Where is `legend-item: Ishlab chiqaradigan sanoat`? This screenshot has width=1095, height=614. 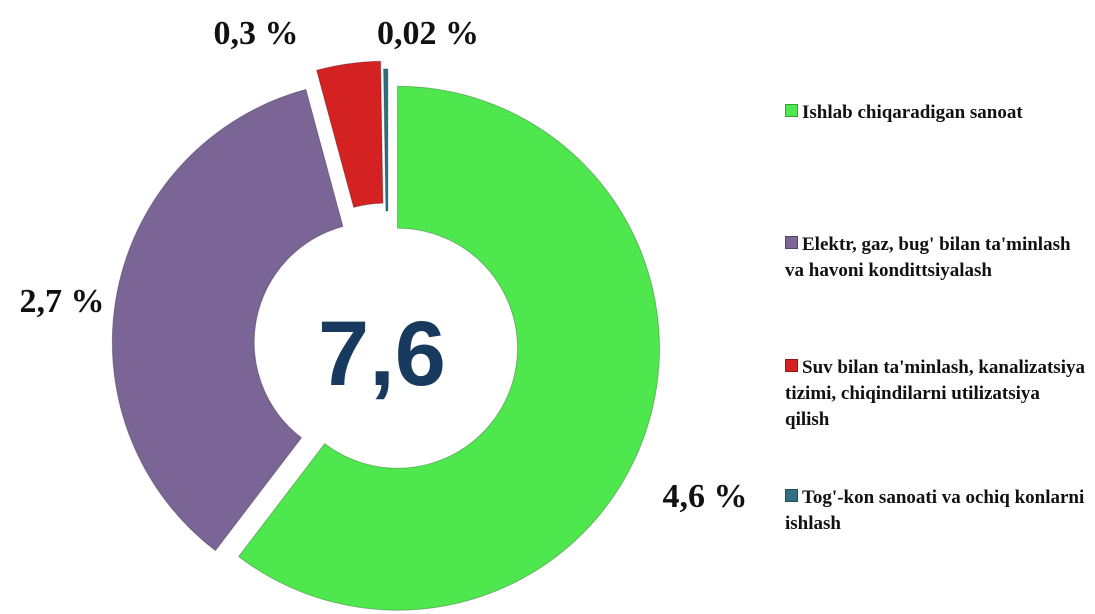 legend-item: Ishlab chiqaradigan sanoat is located at coordinates (935, 113).